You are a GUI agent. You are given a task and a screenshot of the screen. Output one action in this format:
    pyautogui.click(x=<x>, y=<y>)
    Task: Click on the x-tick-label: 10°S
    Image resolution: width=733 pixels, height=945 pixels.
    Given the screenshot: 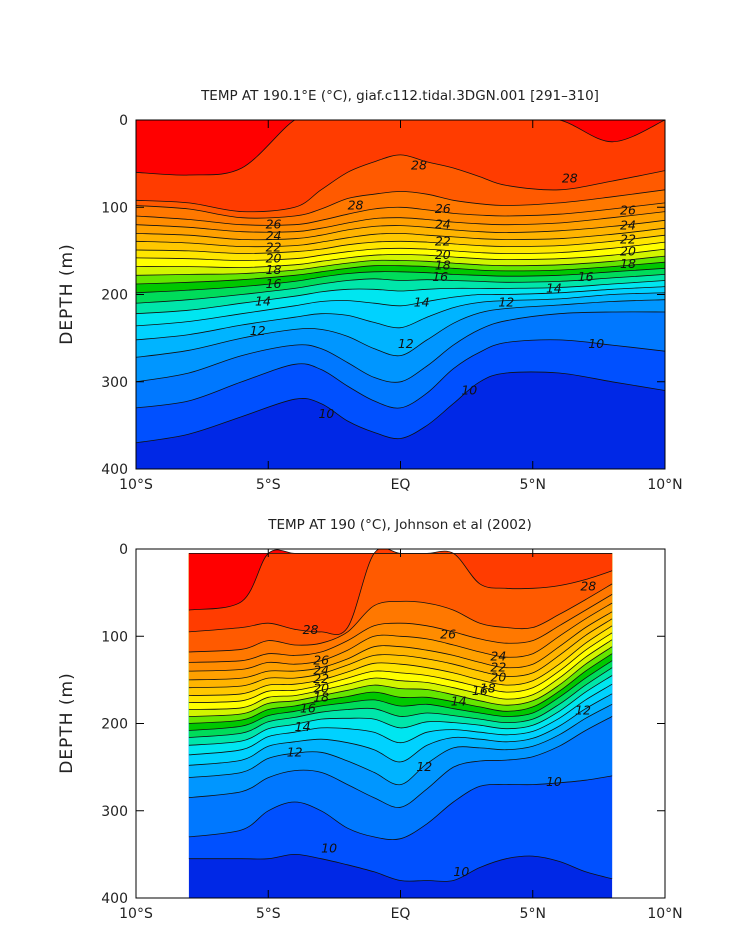 What is the action you would take?
    pyautogui.click(x=136, y=485)
    